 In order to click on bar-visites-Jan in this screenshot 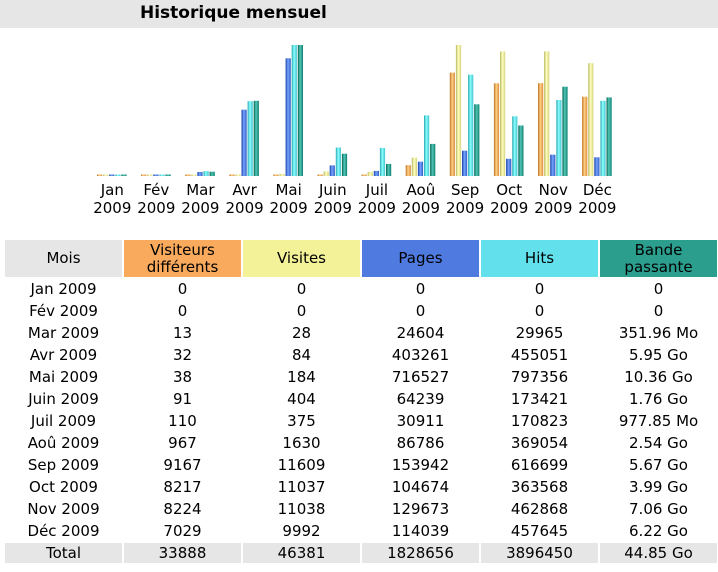, I will do `click(106, 175)`.